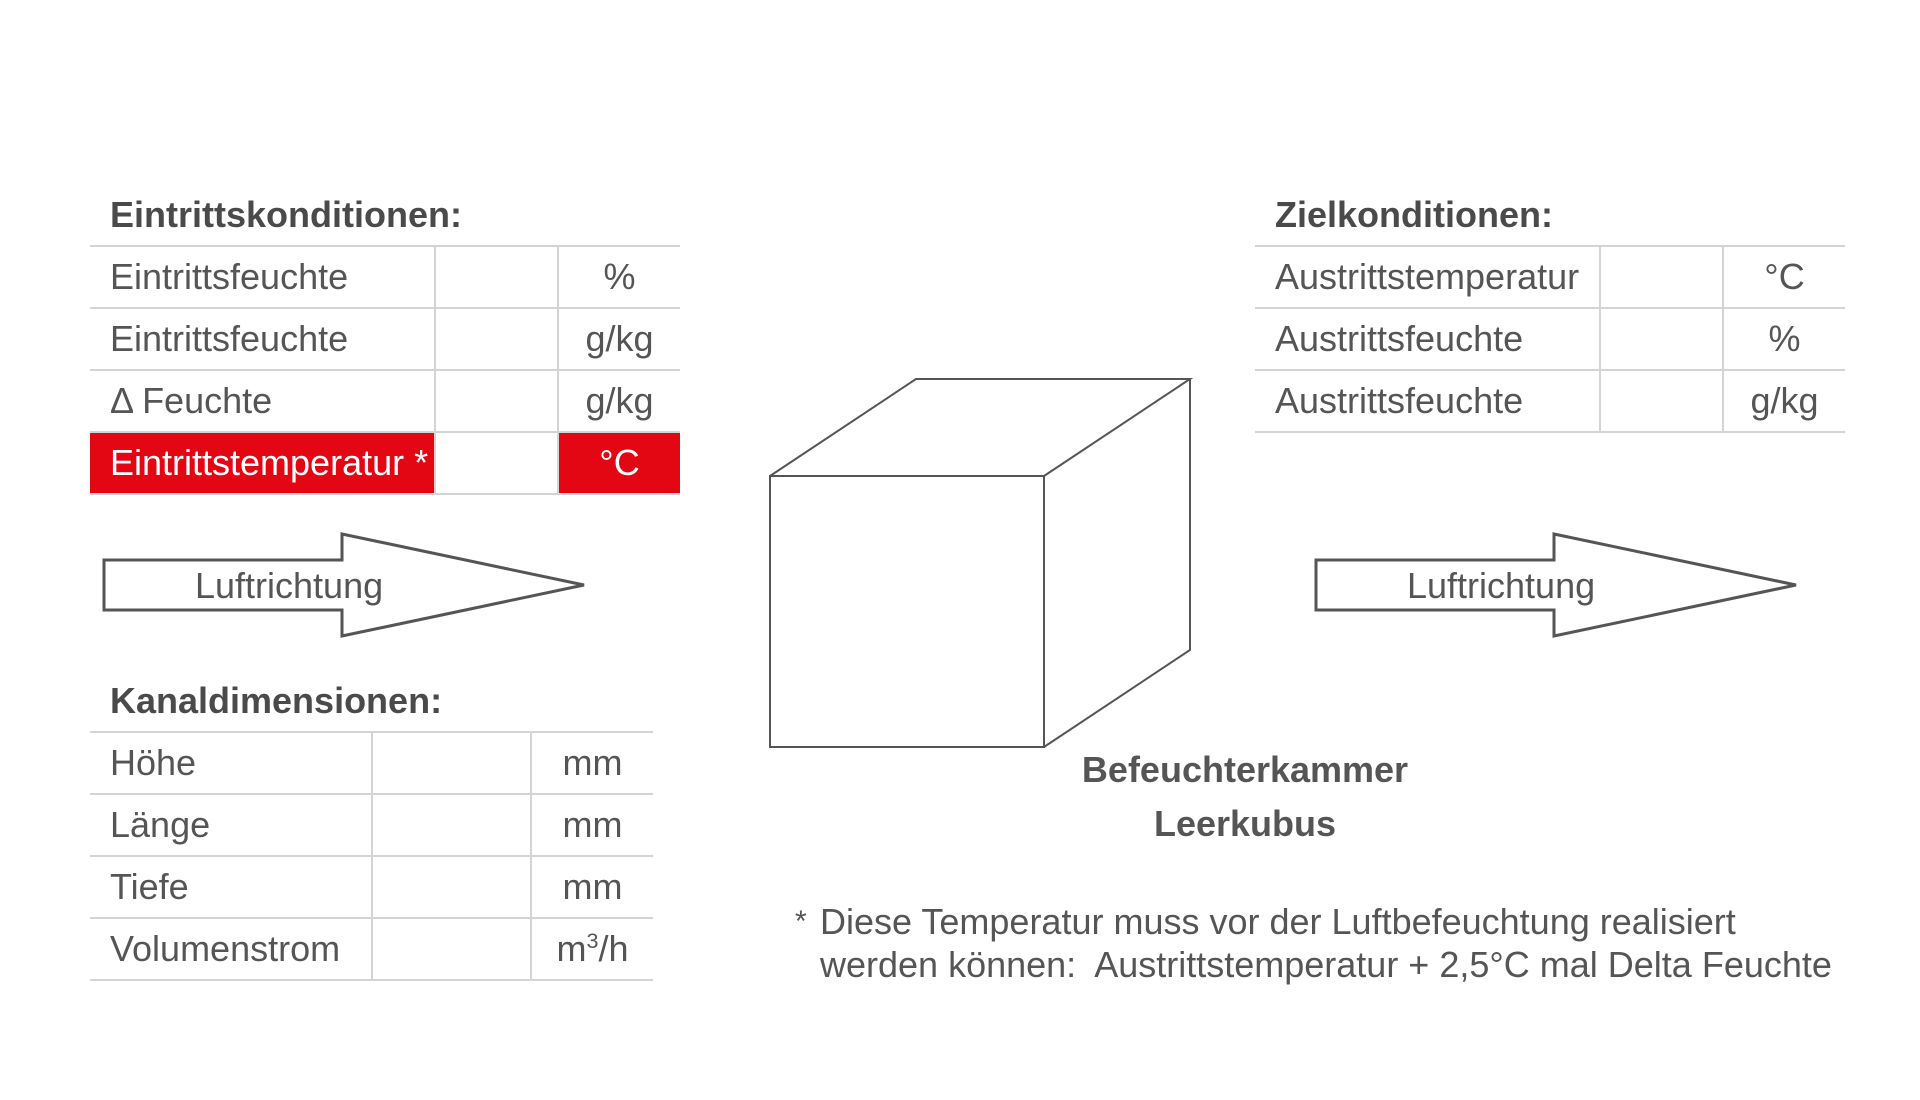 The height and width of the screenshot is (1100, 1920). Describe the element at coordinates (263, 401) in the screenshot. I see `delta-humidity-label: Δ Feuchte` at that location.